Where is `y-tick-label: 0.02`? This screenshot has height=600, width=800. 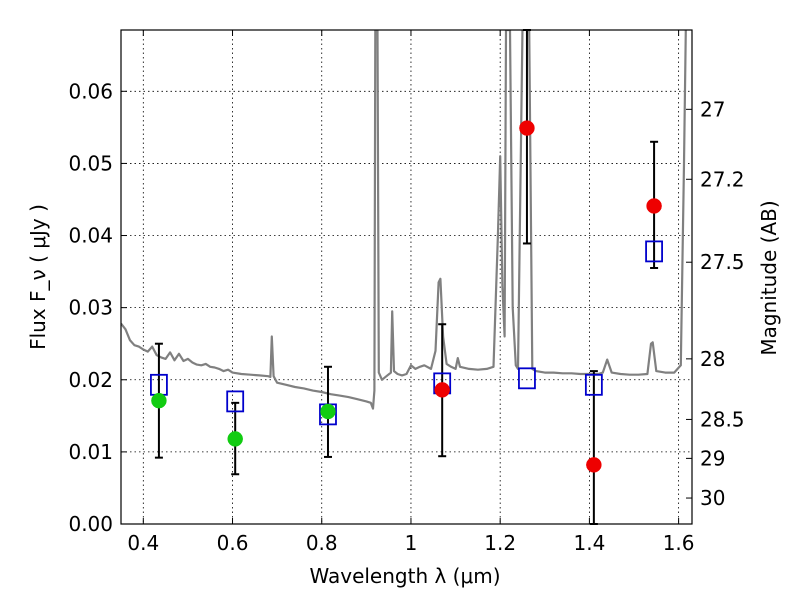
y-tick-label: 0.02 is located at coordinates (90, 380).